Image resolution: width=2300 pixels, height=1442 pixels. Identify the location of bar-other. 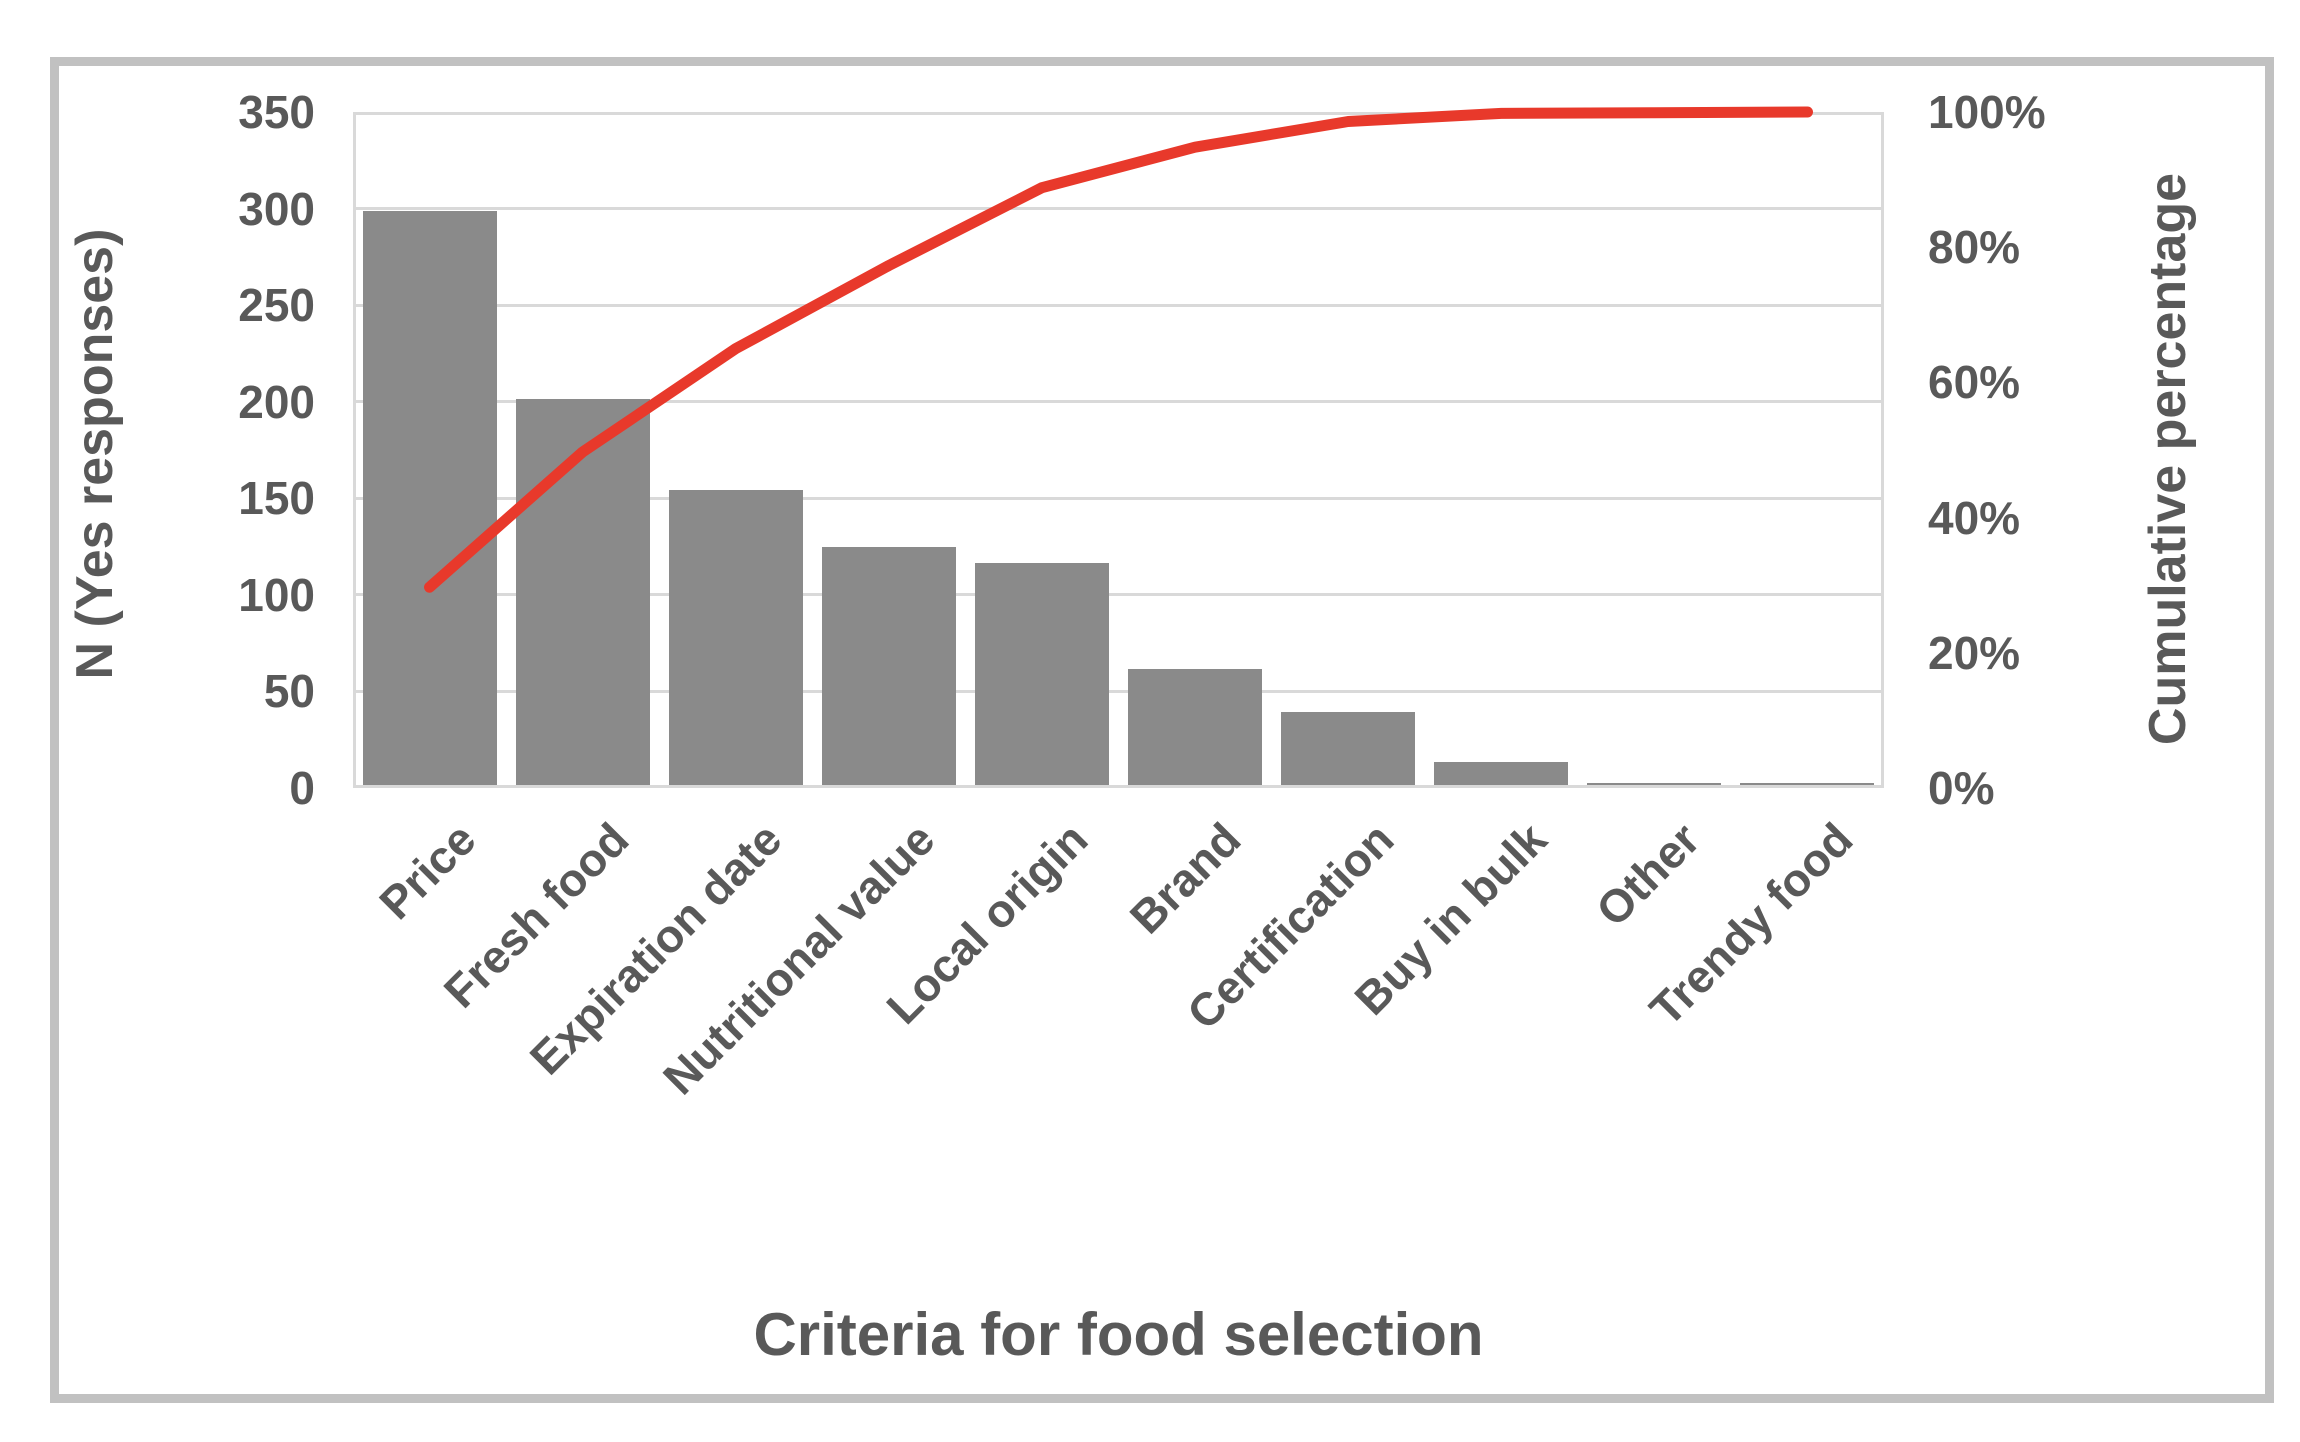
(1654, 784).